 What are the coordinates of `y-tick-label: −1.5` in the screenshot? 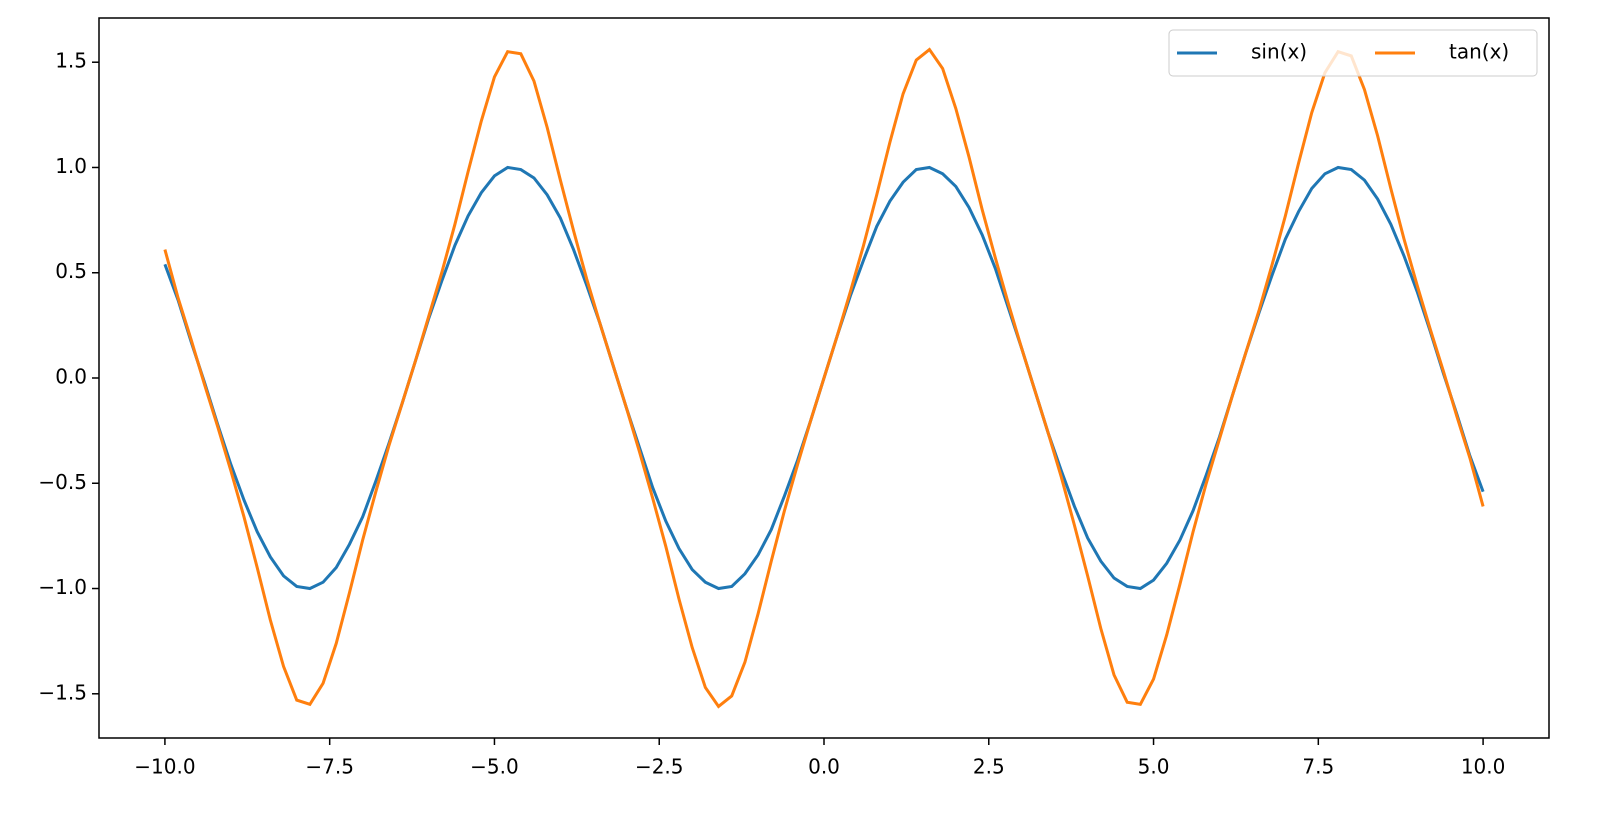 It's located at (62, 692).